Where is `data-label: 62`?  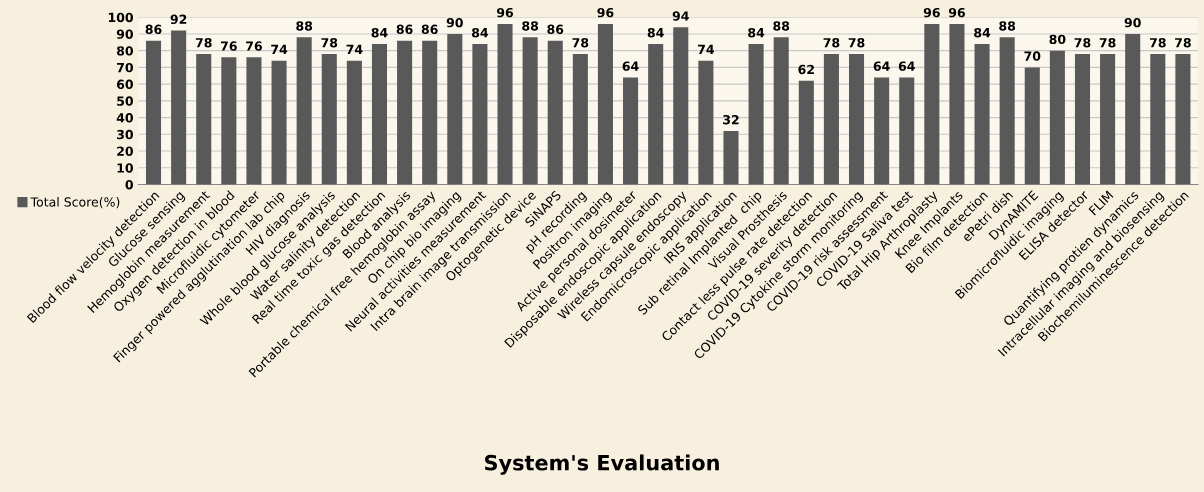
data-label: 62 is located at coordinates (806, 69).